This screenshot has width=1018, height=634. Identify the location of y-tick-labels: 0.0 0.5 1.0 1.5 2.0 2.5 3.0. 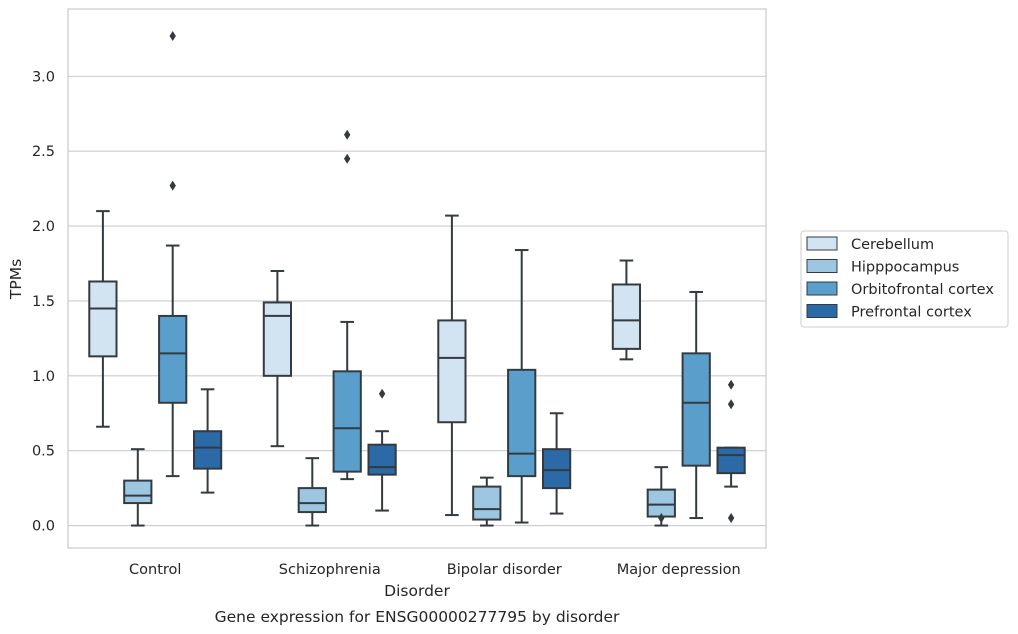
(43, 301).